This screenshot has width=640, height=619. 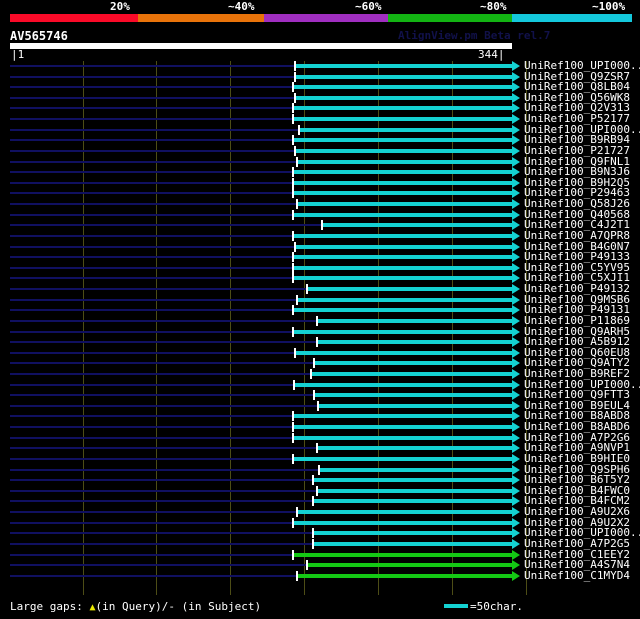 I want to click on hit-row: UniRef100_Q2V313, so click(x=320, y=108).